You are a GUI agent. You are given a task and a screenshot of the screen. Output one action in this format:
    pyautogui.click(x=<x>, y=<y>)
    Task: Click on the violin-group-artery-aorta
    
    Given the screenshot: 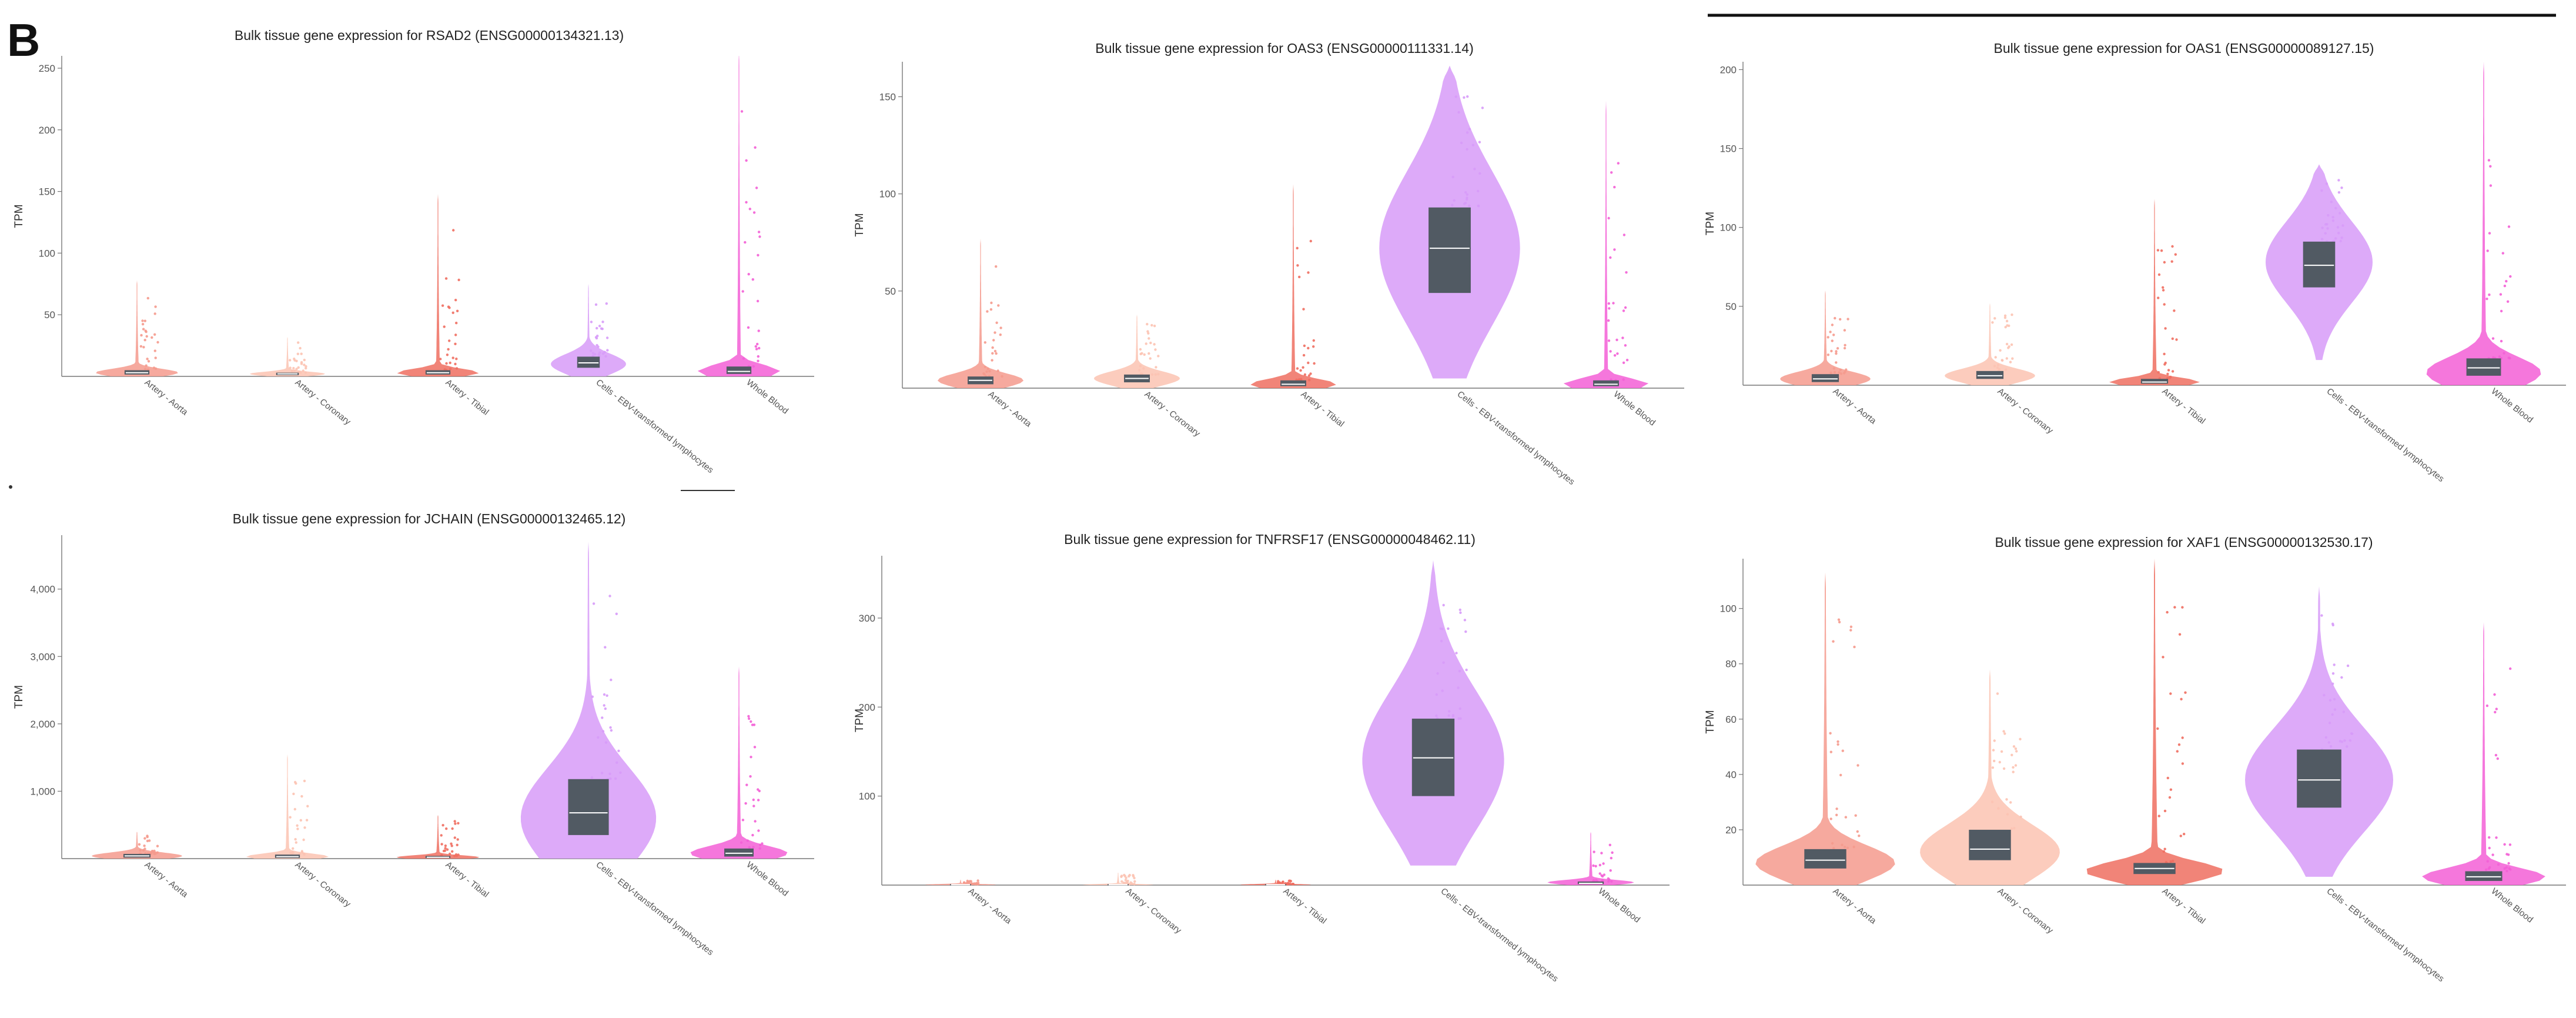 What is the action you would take?
    pyautogui.click(x=137, y=328)
    